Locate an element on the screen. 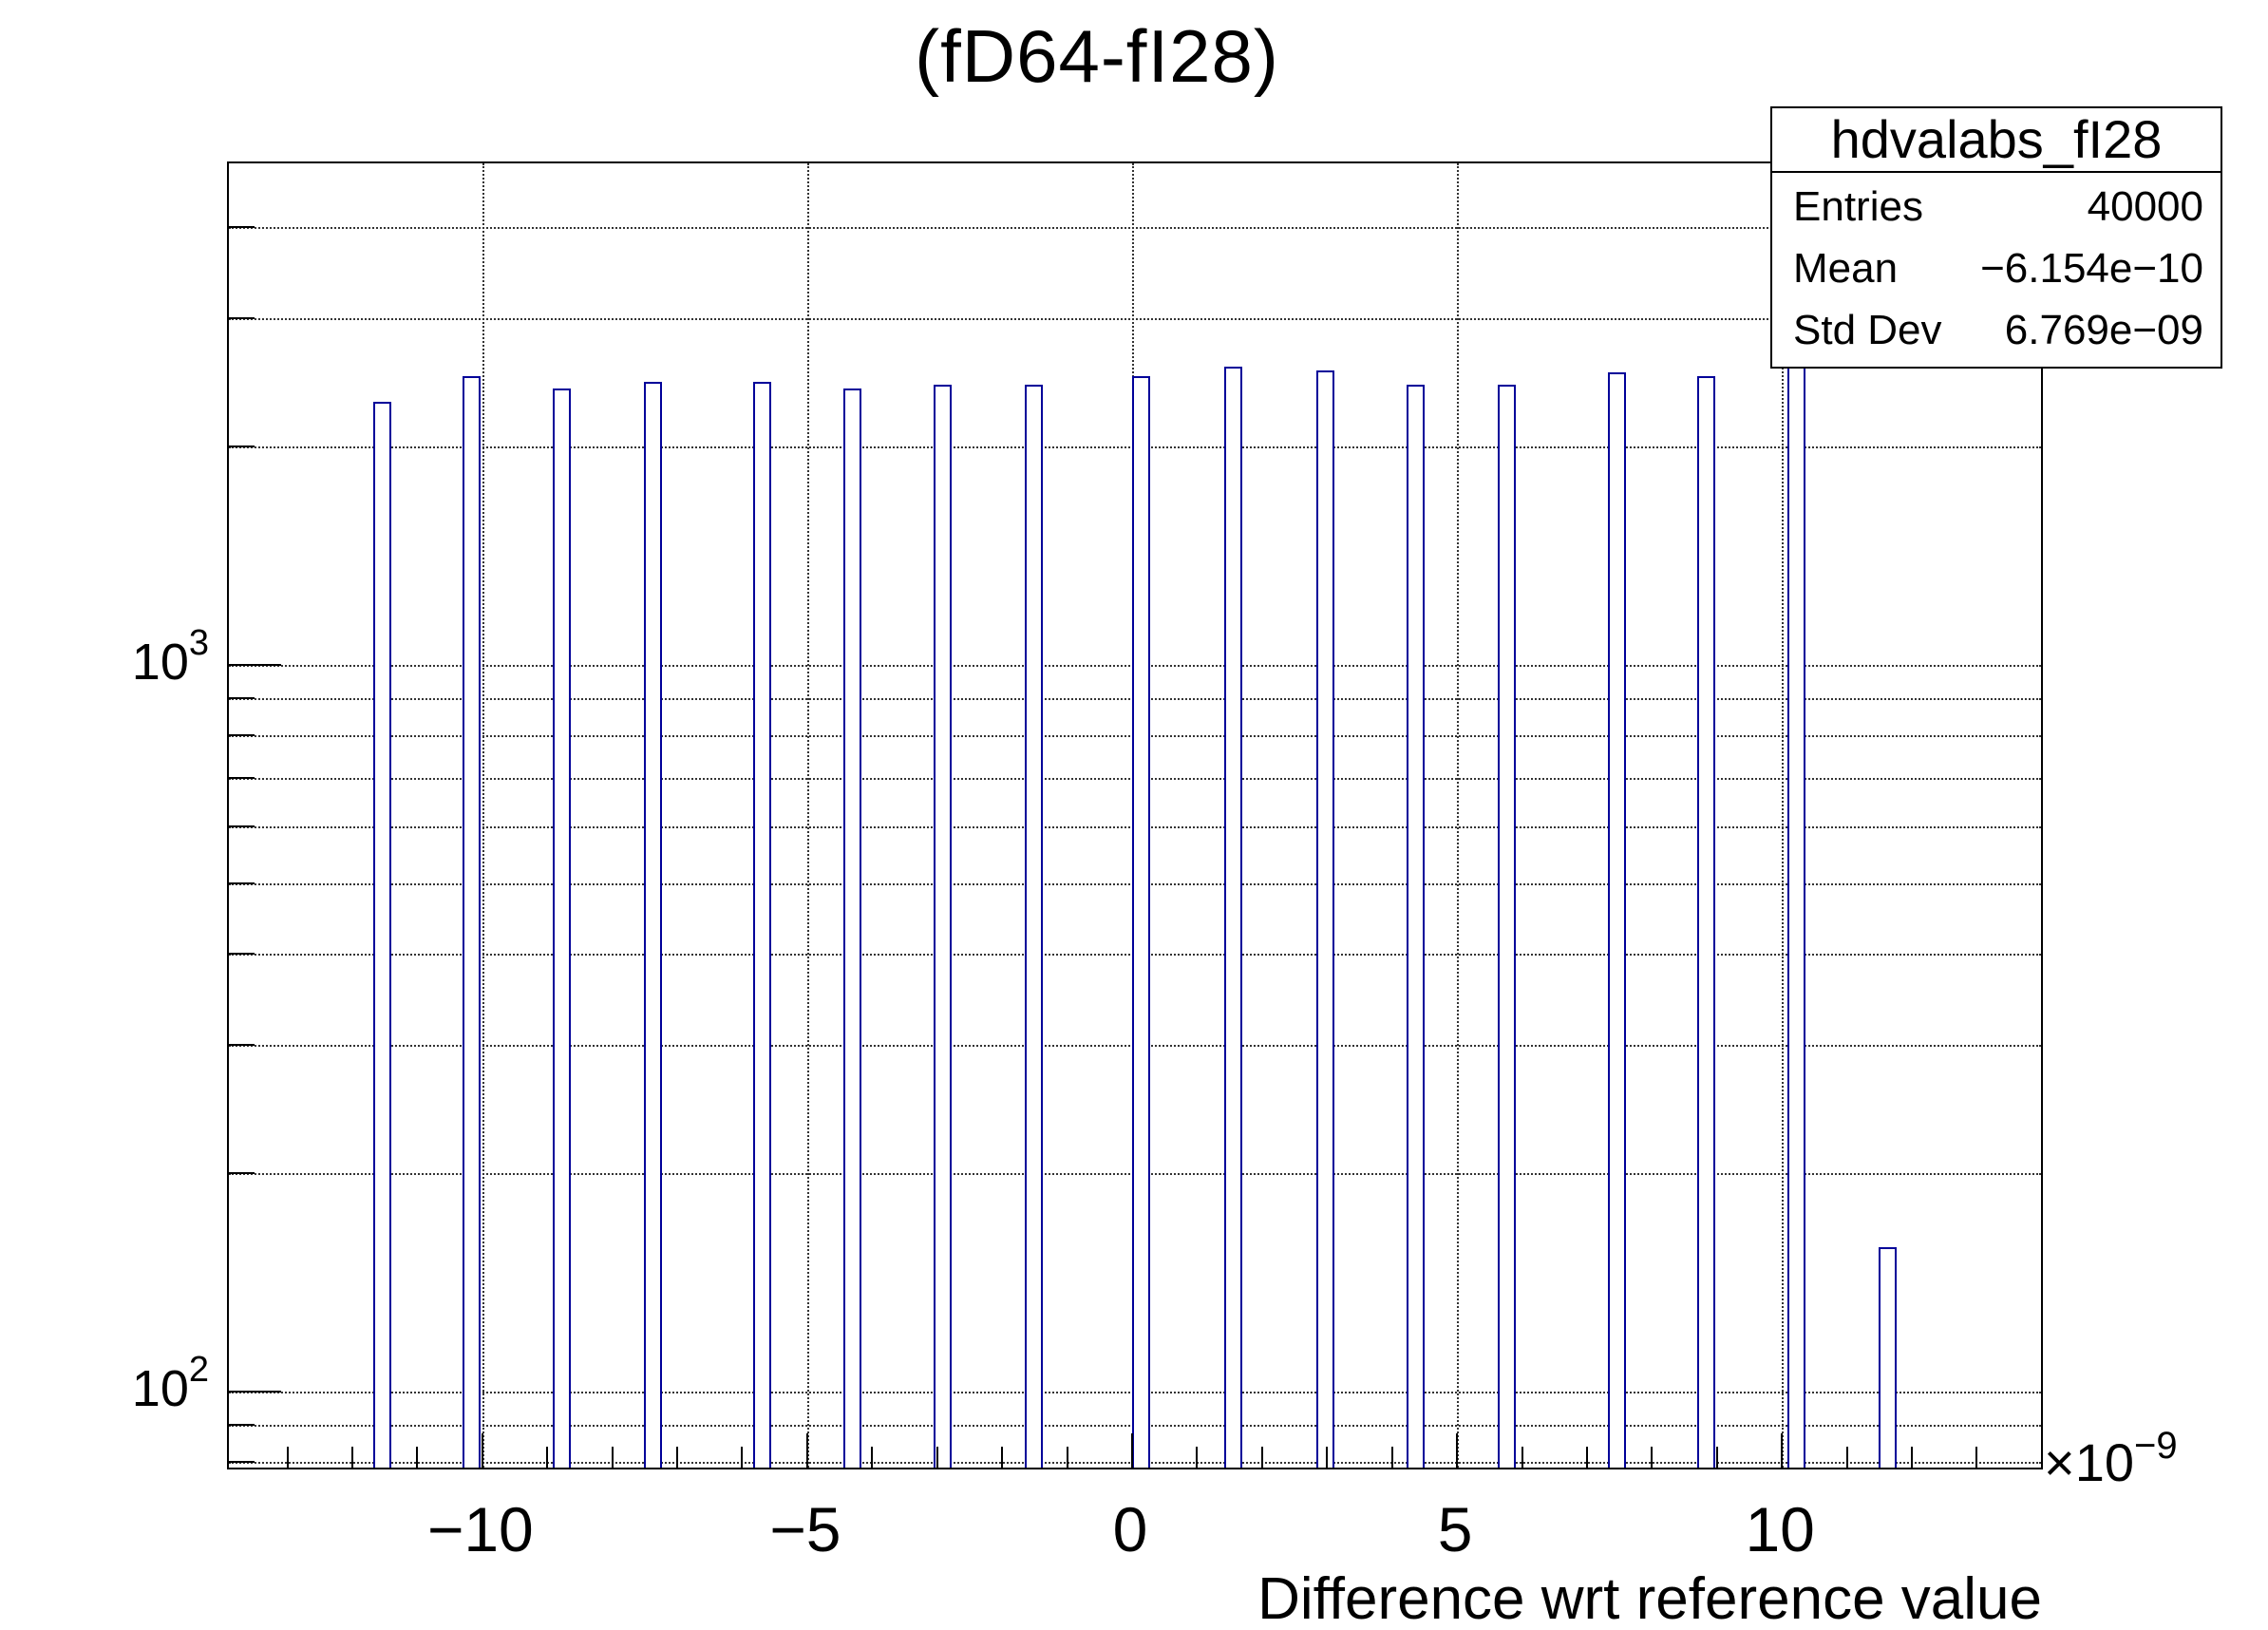  stats-box-title: hdvalabs_fI28 is located at coordinates (1997, 140).